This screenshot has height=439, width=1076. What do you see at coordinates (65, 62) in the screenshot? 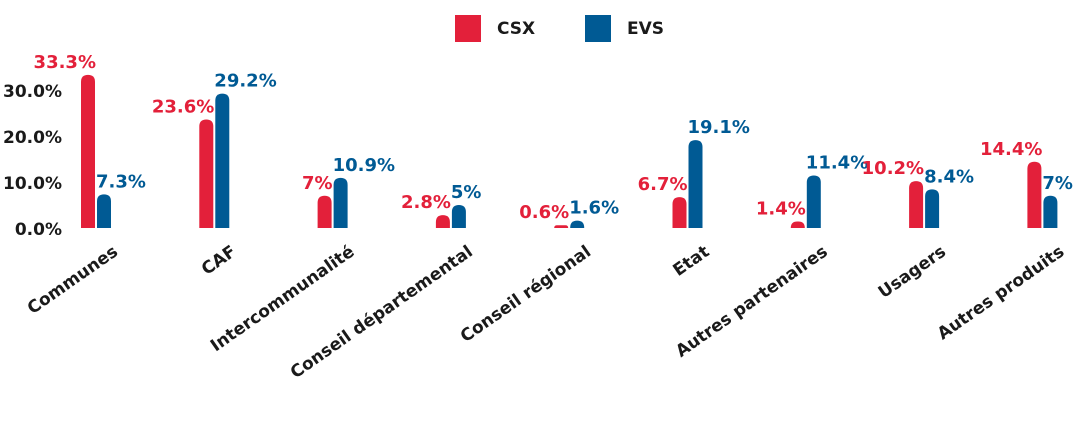
I see `value-label: 33.3%` at bounding box center [65, 62].